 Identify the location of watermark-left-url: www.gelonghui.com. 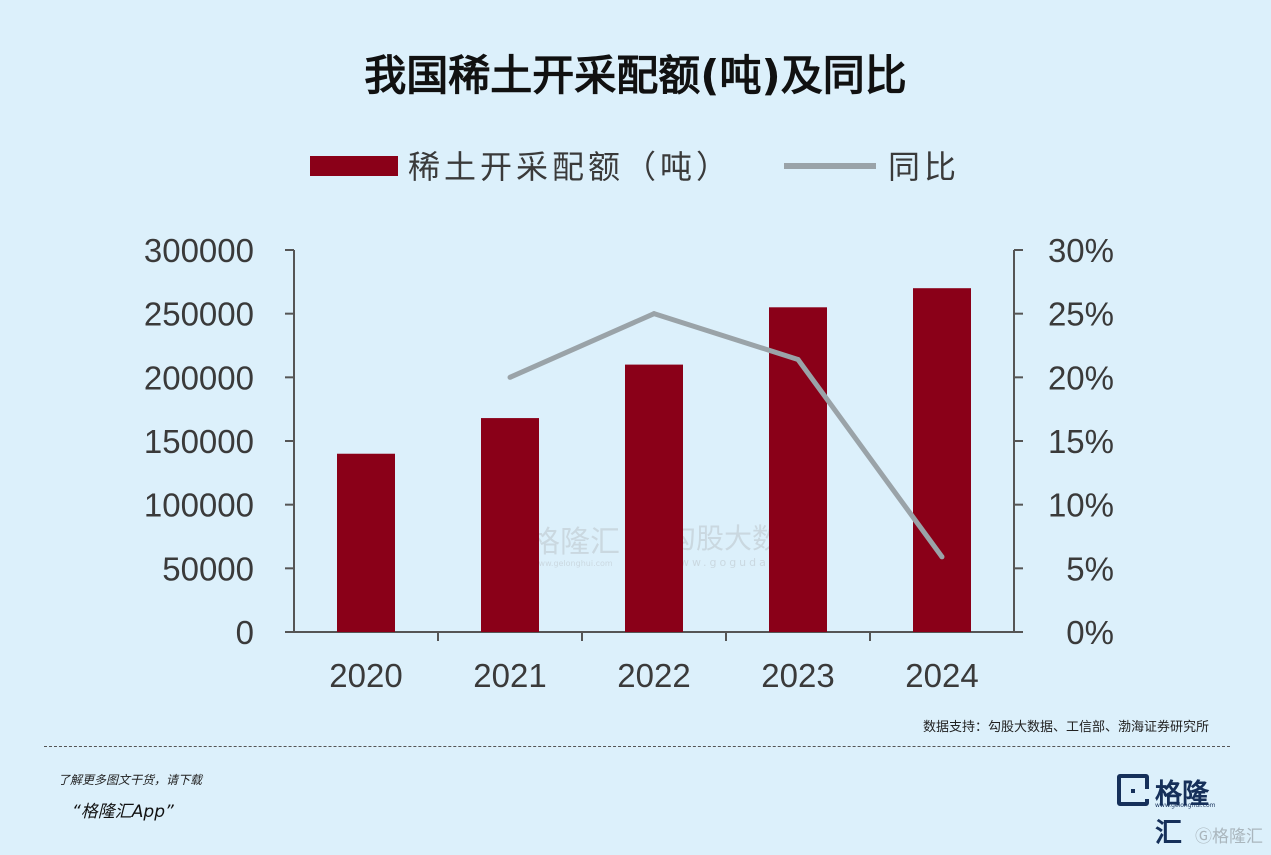
(572, 563).